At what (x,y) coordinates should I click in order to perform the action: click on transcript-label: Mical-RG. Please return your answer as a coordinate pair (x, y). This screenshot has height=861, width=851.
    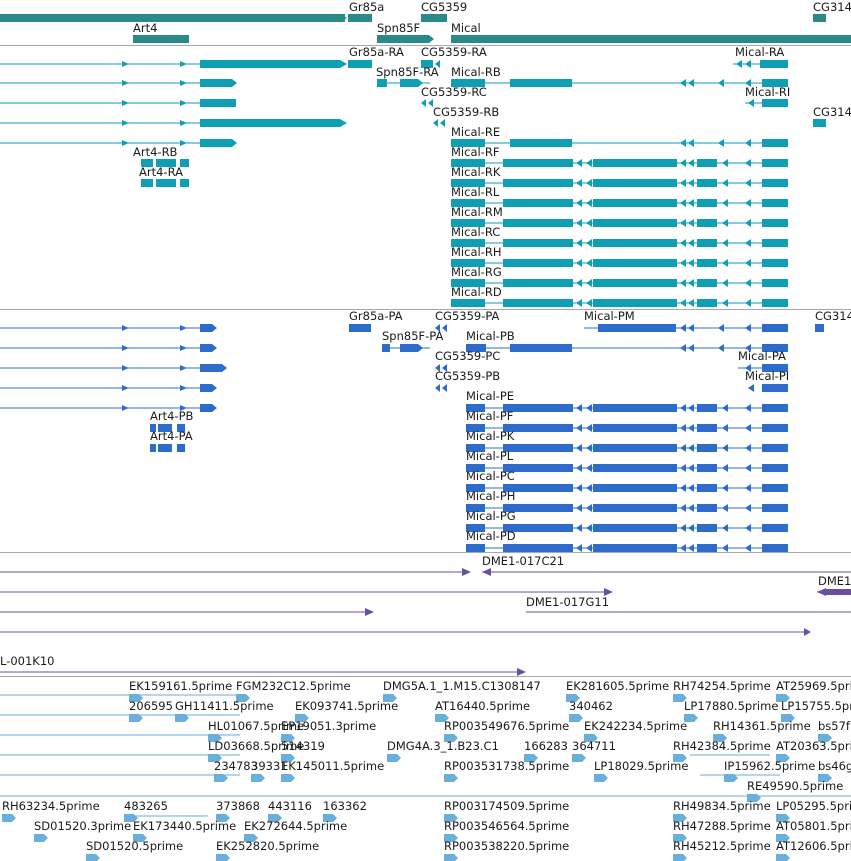
    Looking at the image, I should click on (476, 272).